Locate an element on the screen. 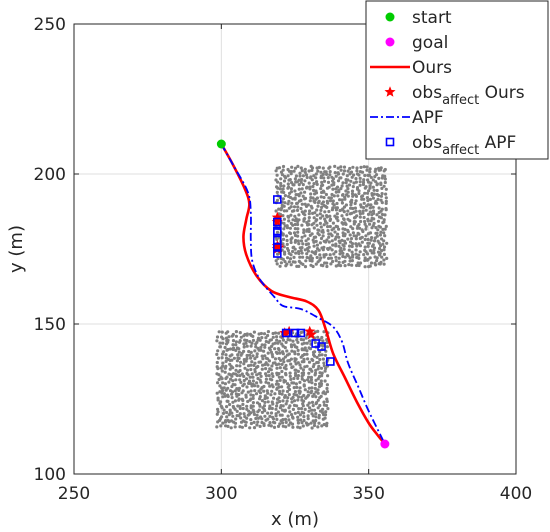 This screenshot has height=532, width=550. legend-label: goal is located at coordinates (430, 43).